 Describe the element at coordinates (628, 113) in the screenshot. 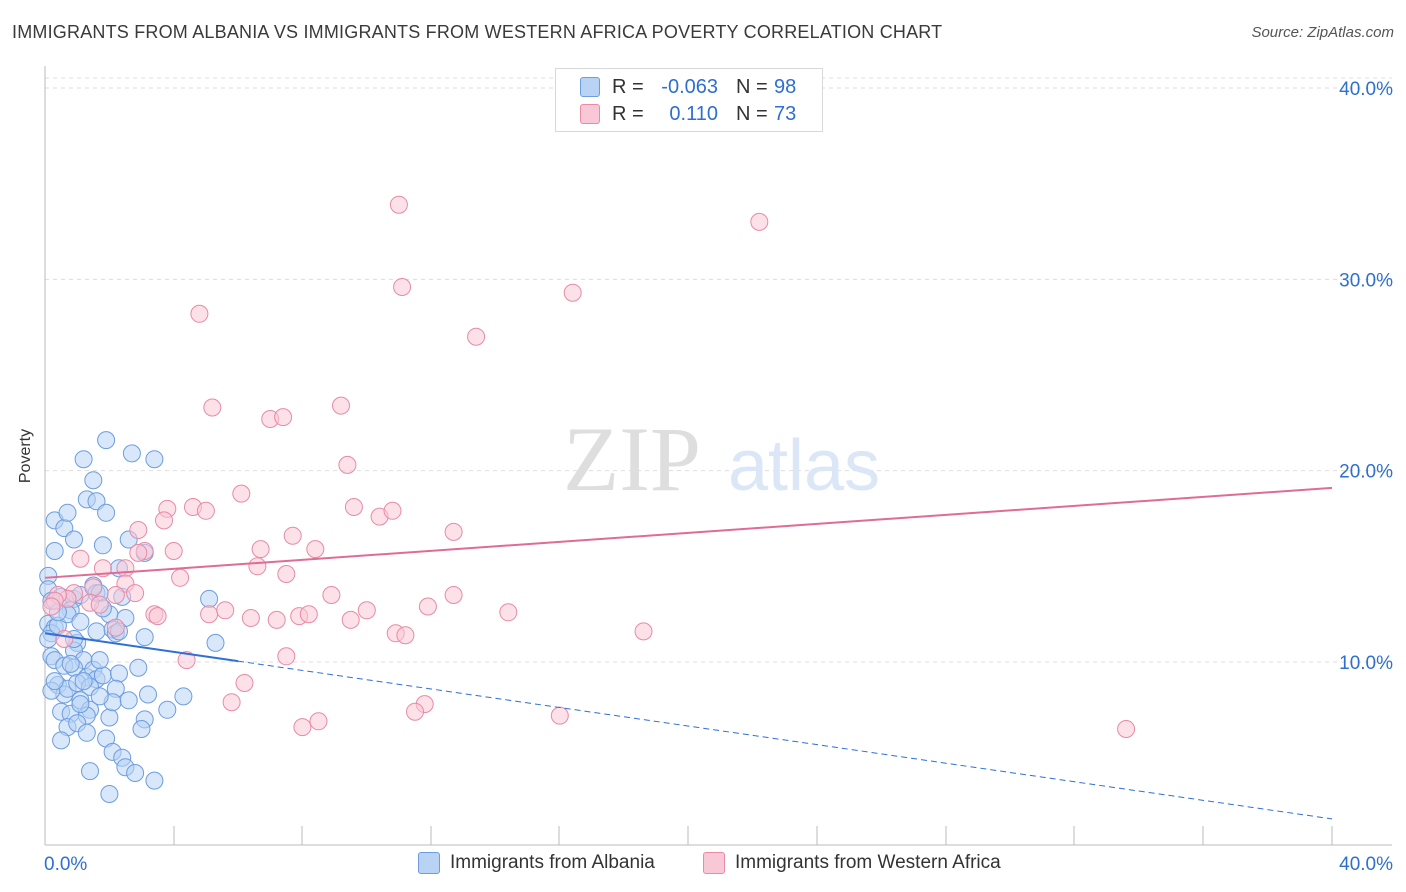

I see `r-label: R =` at that location.